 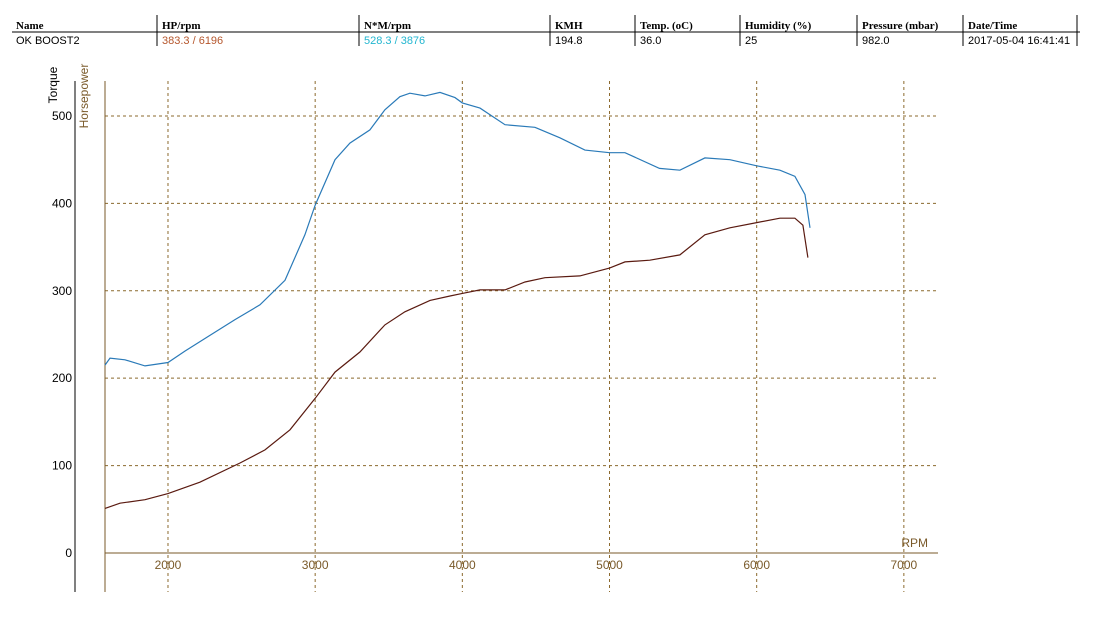 I want to click on cell: 2017-05-04 16:41:41, so click(x=1019, y=41).